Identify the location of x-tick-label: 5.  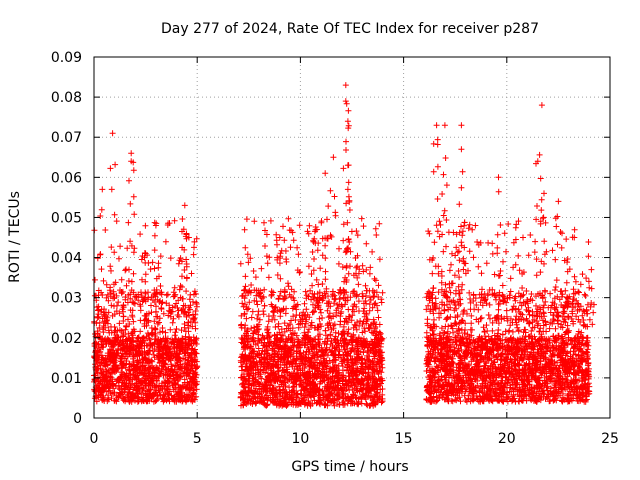
(197, 439).